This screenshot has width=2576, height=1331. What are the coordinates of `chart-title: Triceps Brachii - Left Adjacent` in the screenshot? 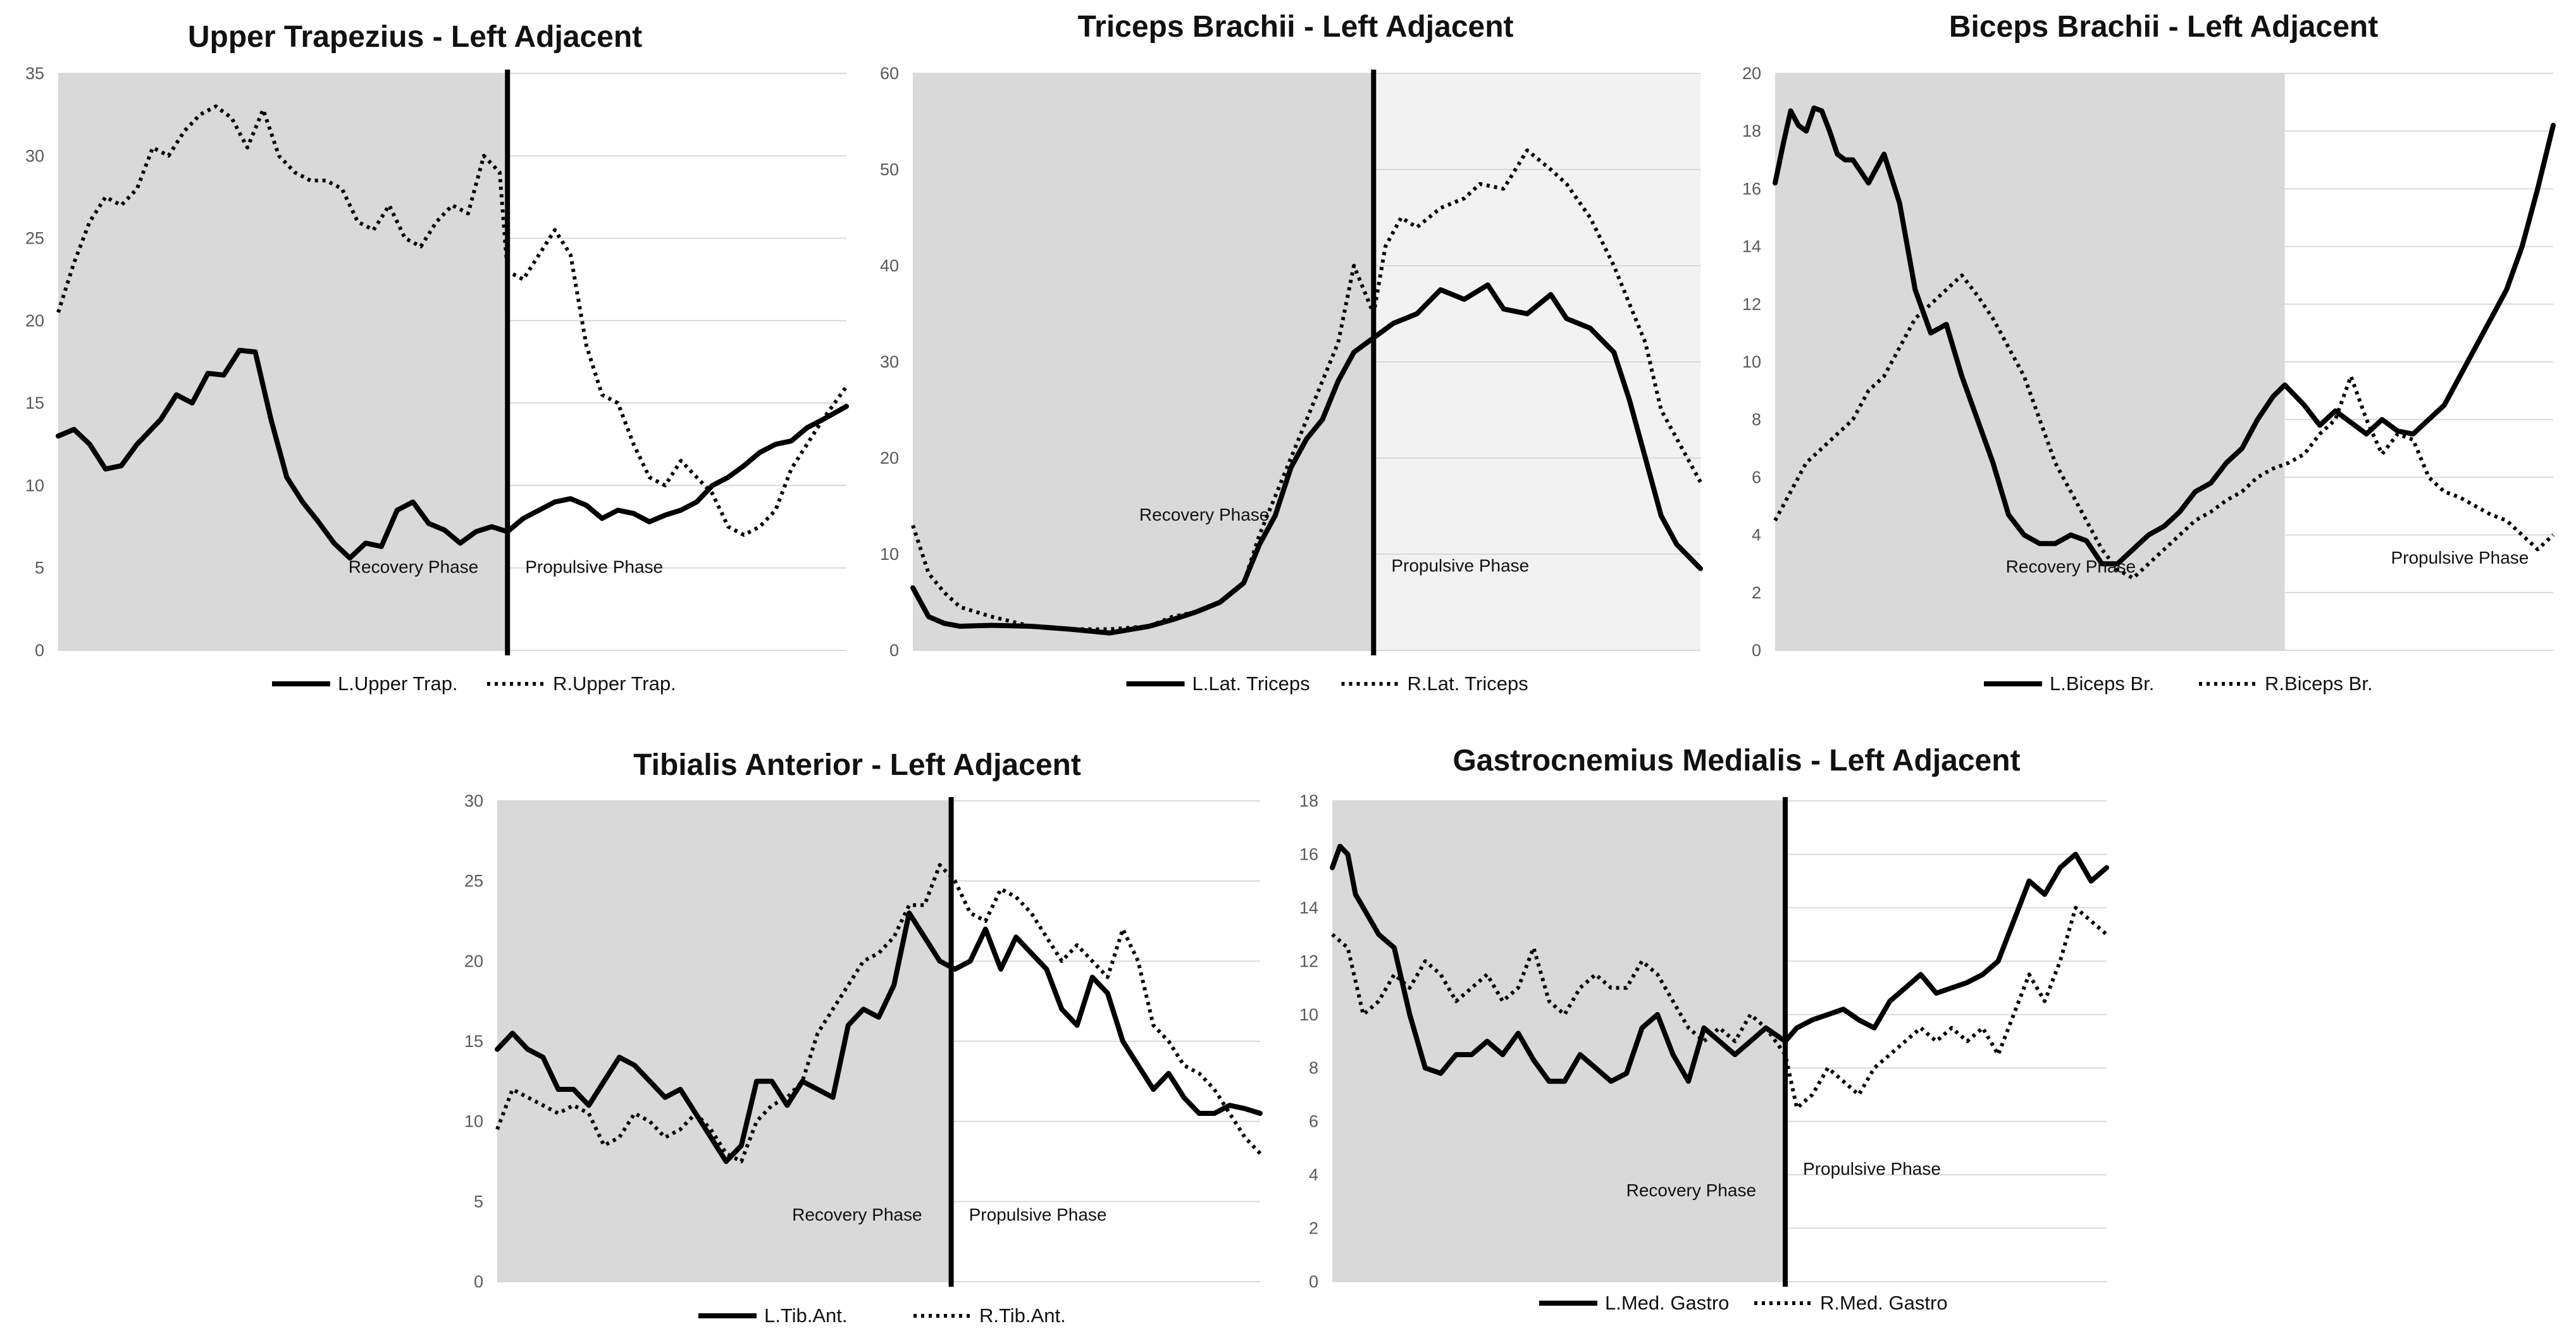 It's located at (1295, 27).